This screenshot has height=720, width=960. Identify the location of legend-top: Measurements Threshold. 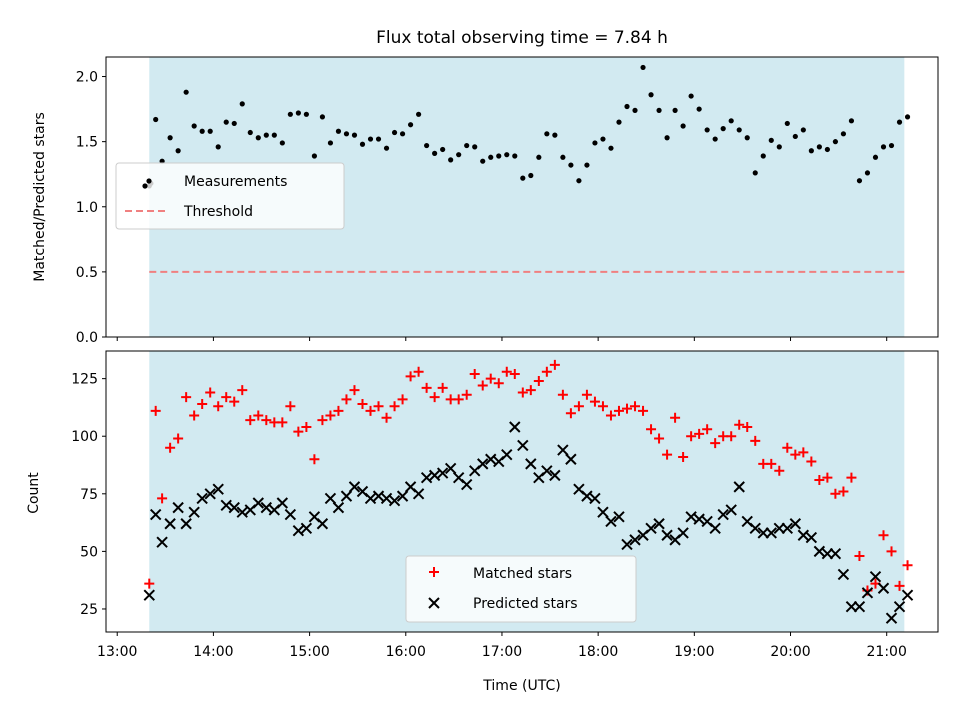
(230, 196).